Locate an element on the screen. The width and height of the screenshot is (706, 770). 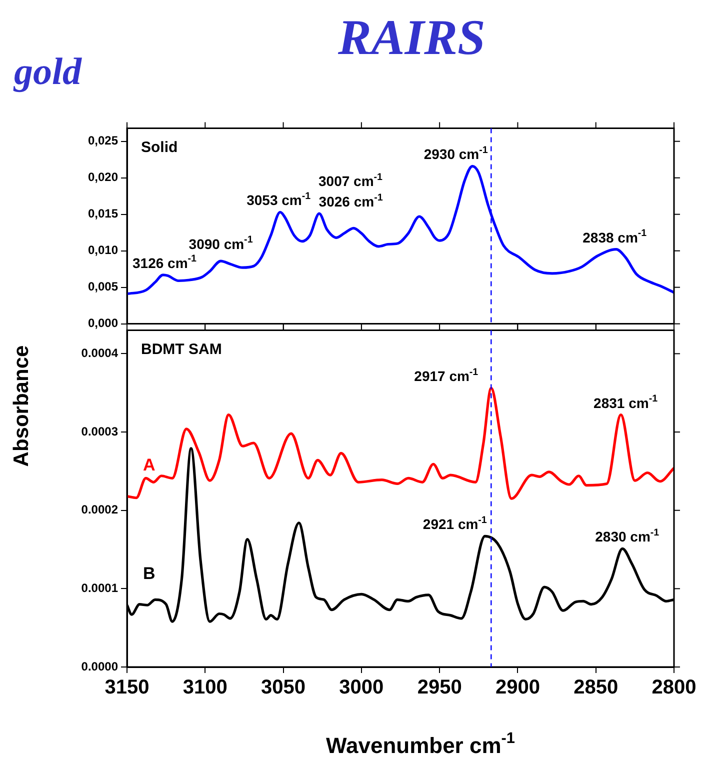
x-tick-label: 2950 is located at coordinates (439, 687).